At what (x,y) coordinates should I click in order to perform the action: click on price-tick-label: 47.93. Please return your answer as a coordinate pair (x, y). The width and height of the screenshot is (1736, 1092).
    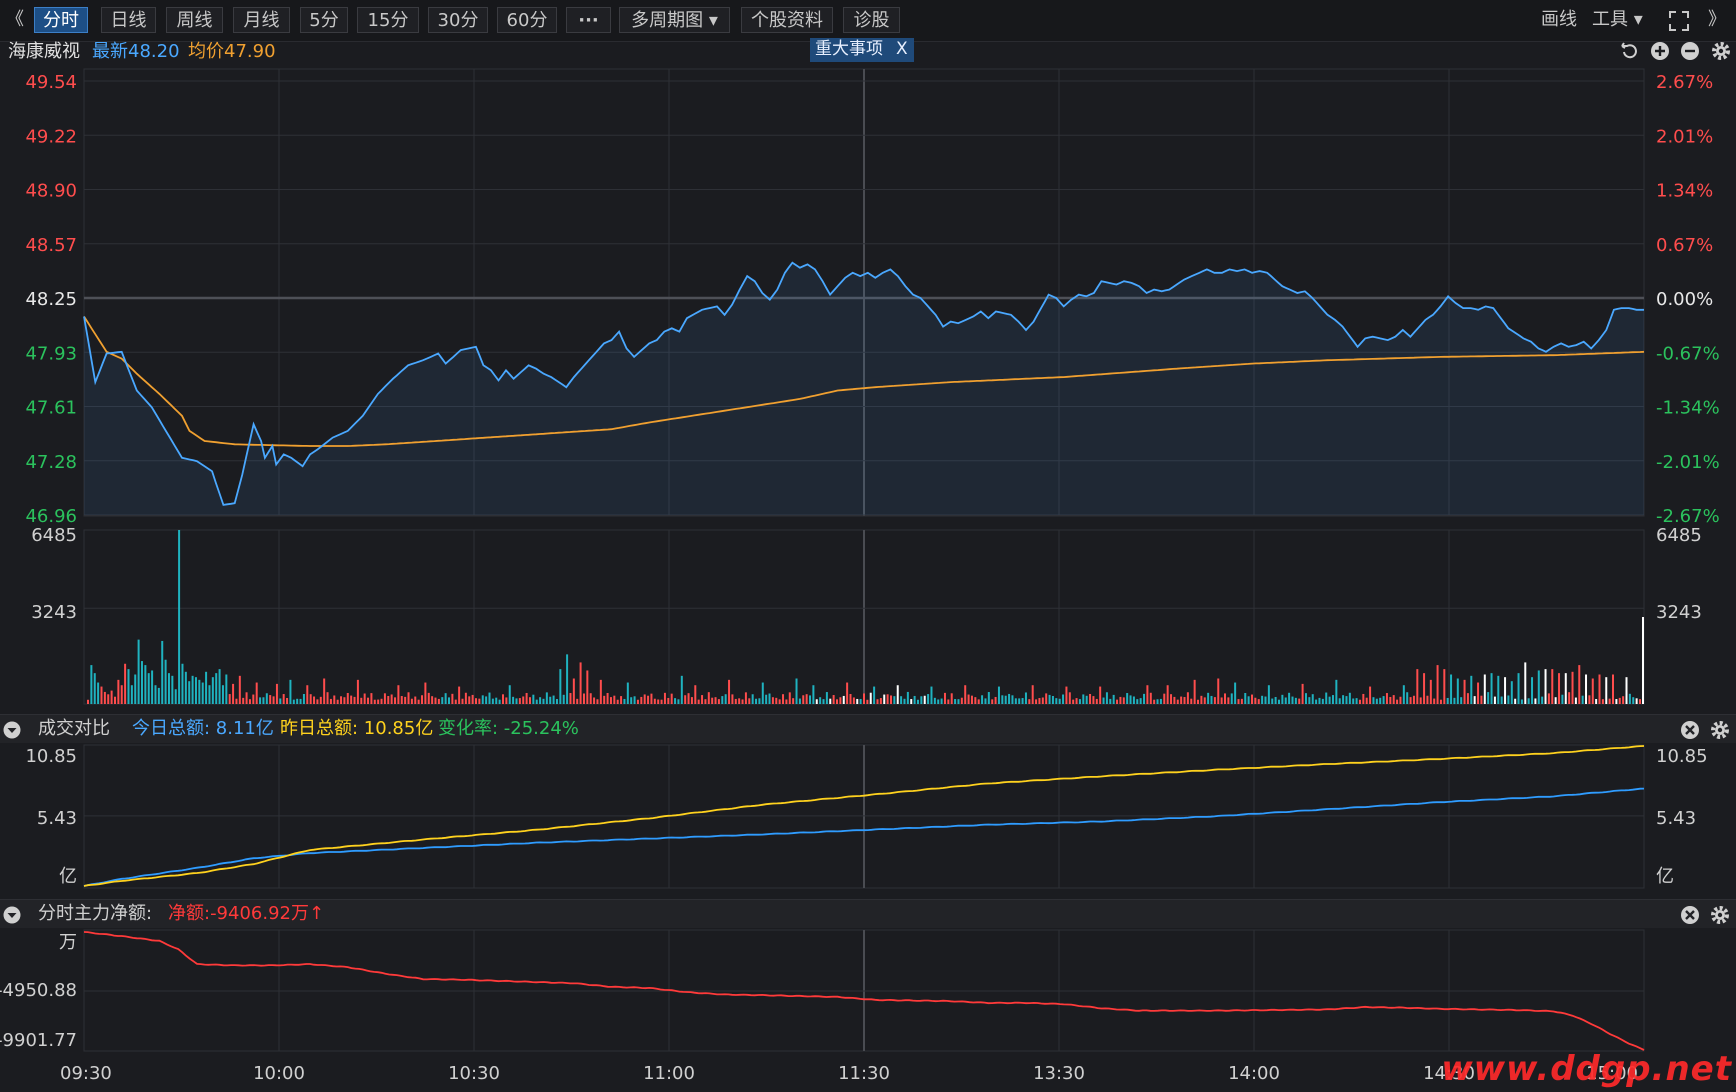
    Looking at the image, I should click on (51, 353).